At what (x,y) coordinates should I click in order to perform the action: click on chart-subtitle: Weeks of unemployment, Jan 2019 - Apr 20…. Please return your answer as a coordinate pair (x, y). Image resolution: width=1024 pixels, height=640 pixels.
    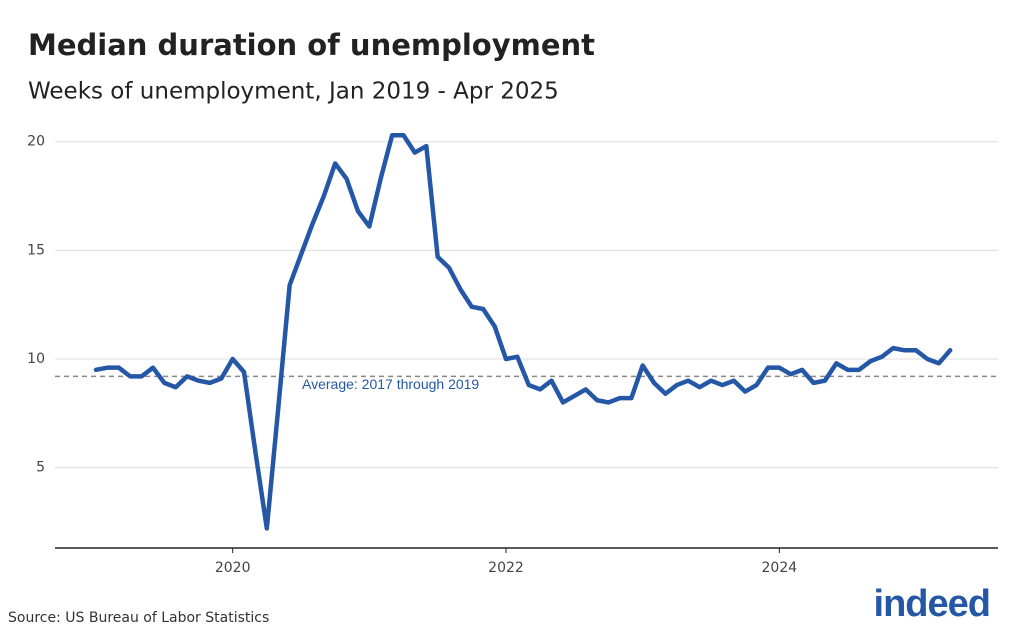
    Looking at the image, I should click on (293, 92).